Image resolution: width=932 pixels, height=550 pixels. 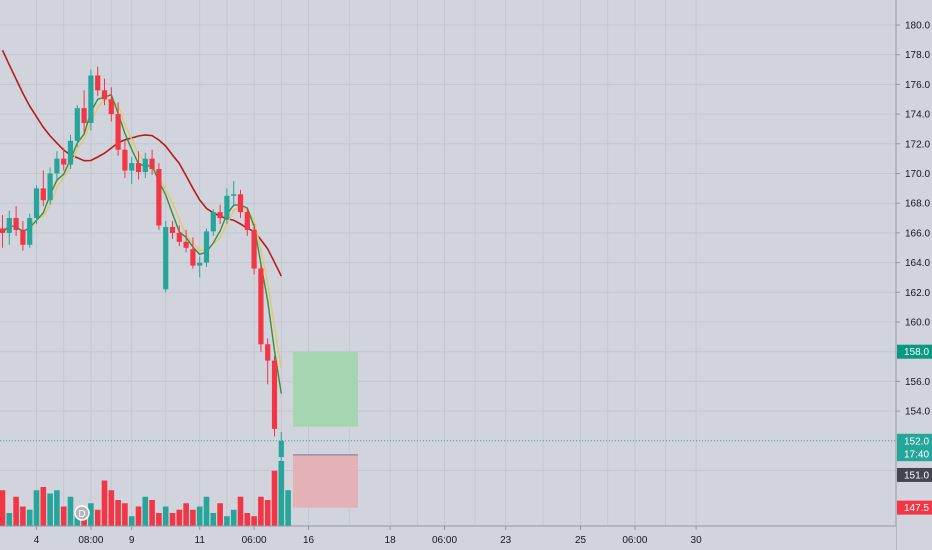 I want to click on time-axis: 4 08:00 9 11 06:00 16 18 06:00 23 25 06:00 30, so click(x=448, y=537).